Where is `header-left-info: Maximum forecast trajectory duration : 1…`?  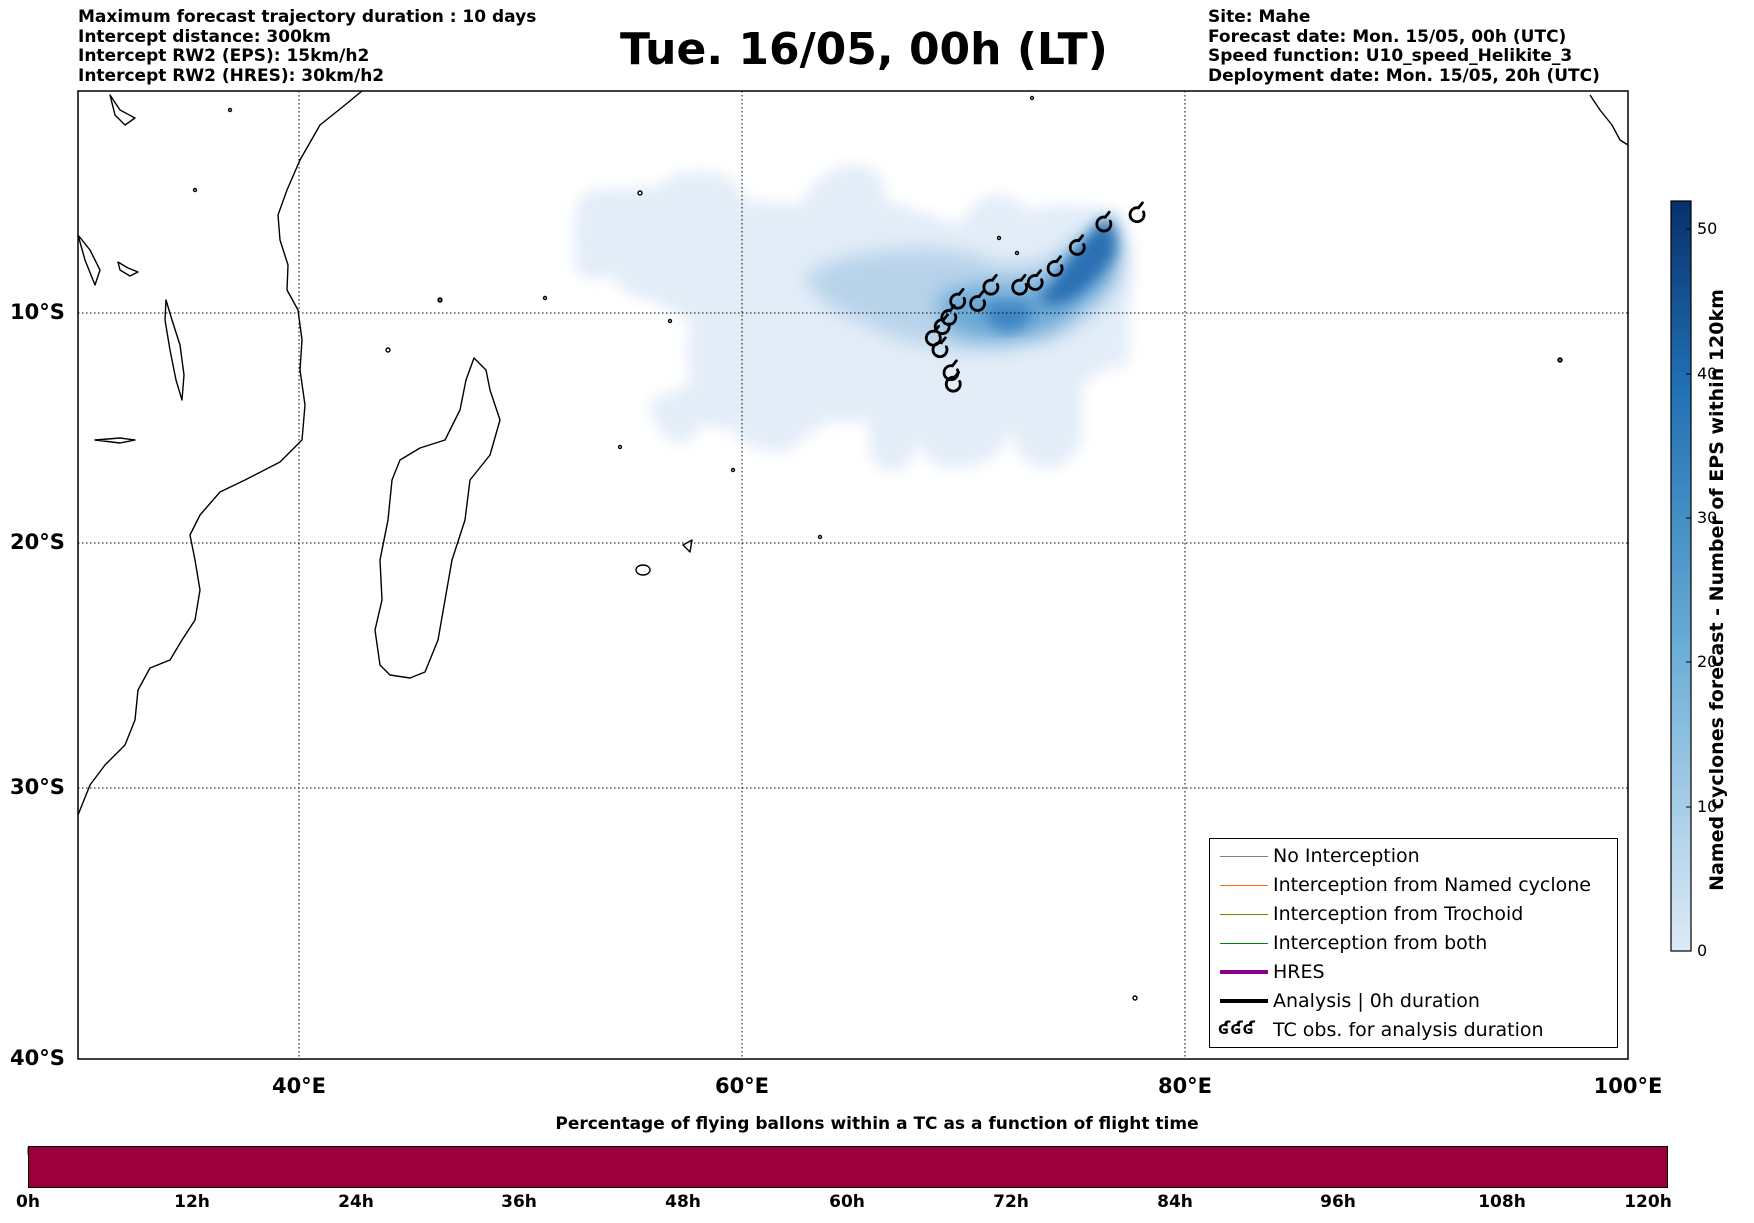
header-left-info: Maximum forecast trajectory duration : 1… is located at coordinates (307, 46).